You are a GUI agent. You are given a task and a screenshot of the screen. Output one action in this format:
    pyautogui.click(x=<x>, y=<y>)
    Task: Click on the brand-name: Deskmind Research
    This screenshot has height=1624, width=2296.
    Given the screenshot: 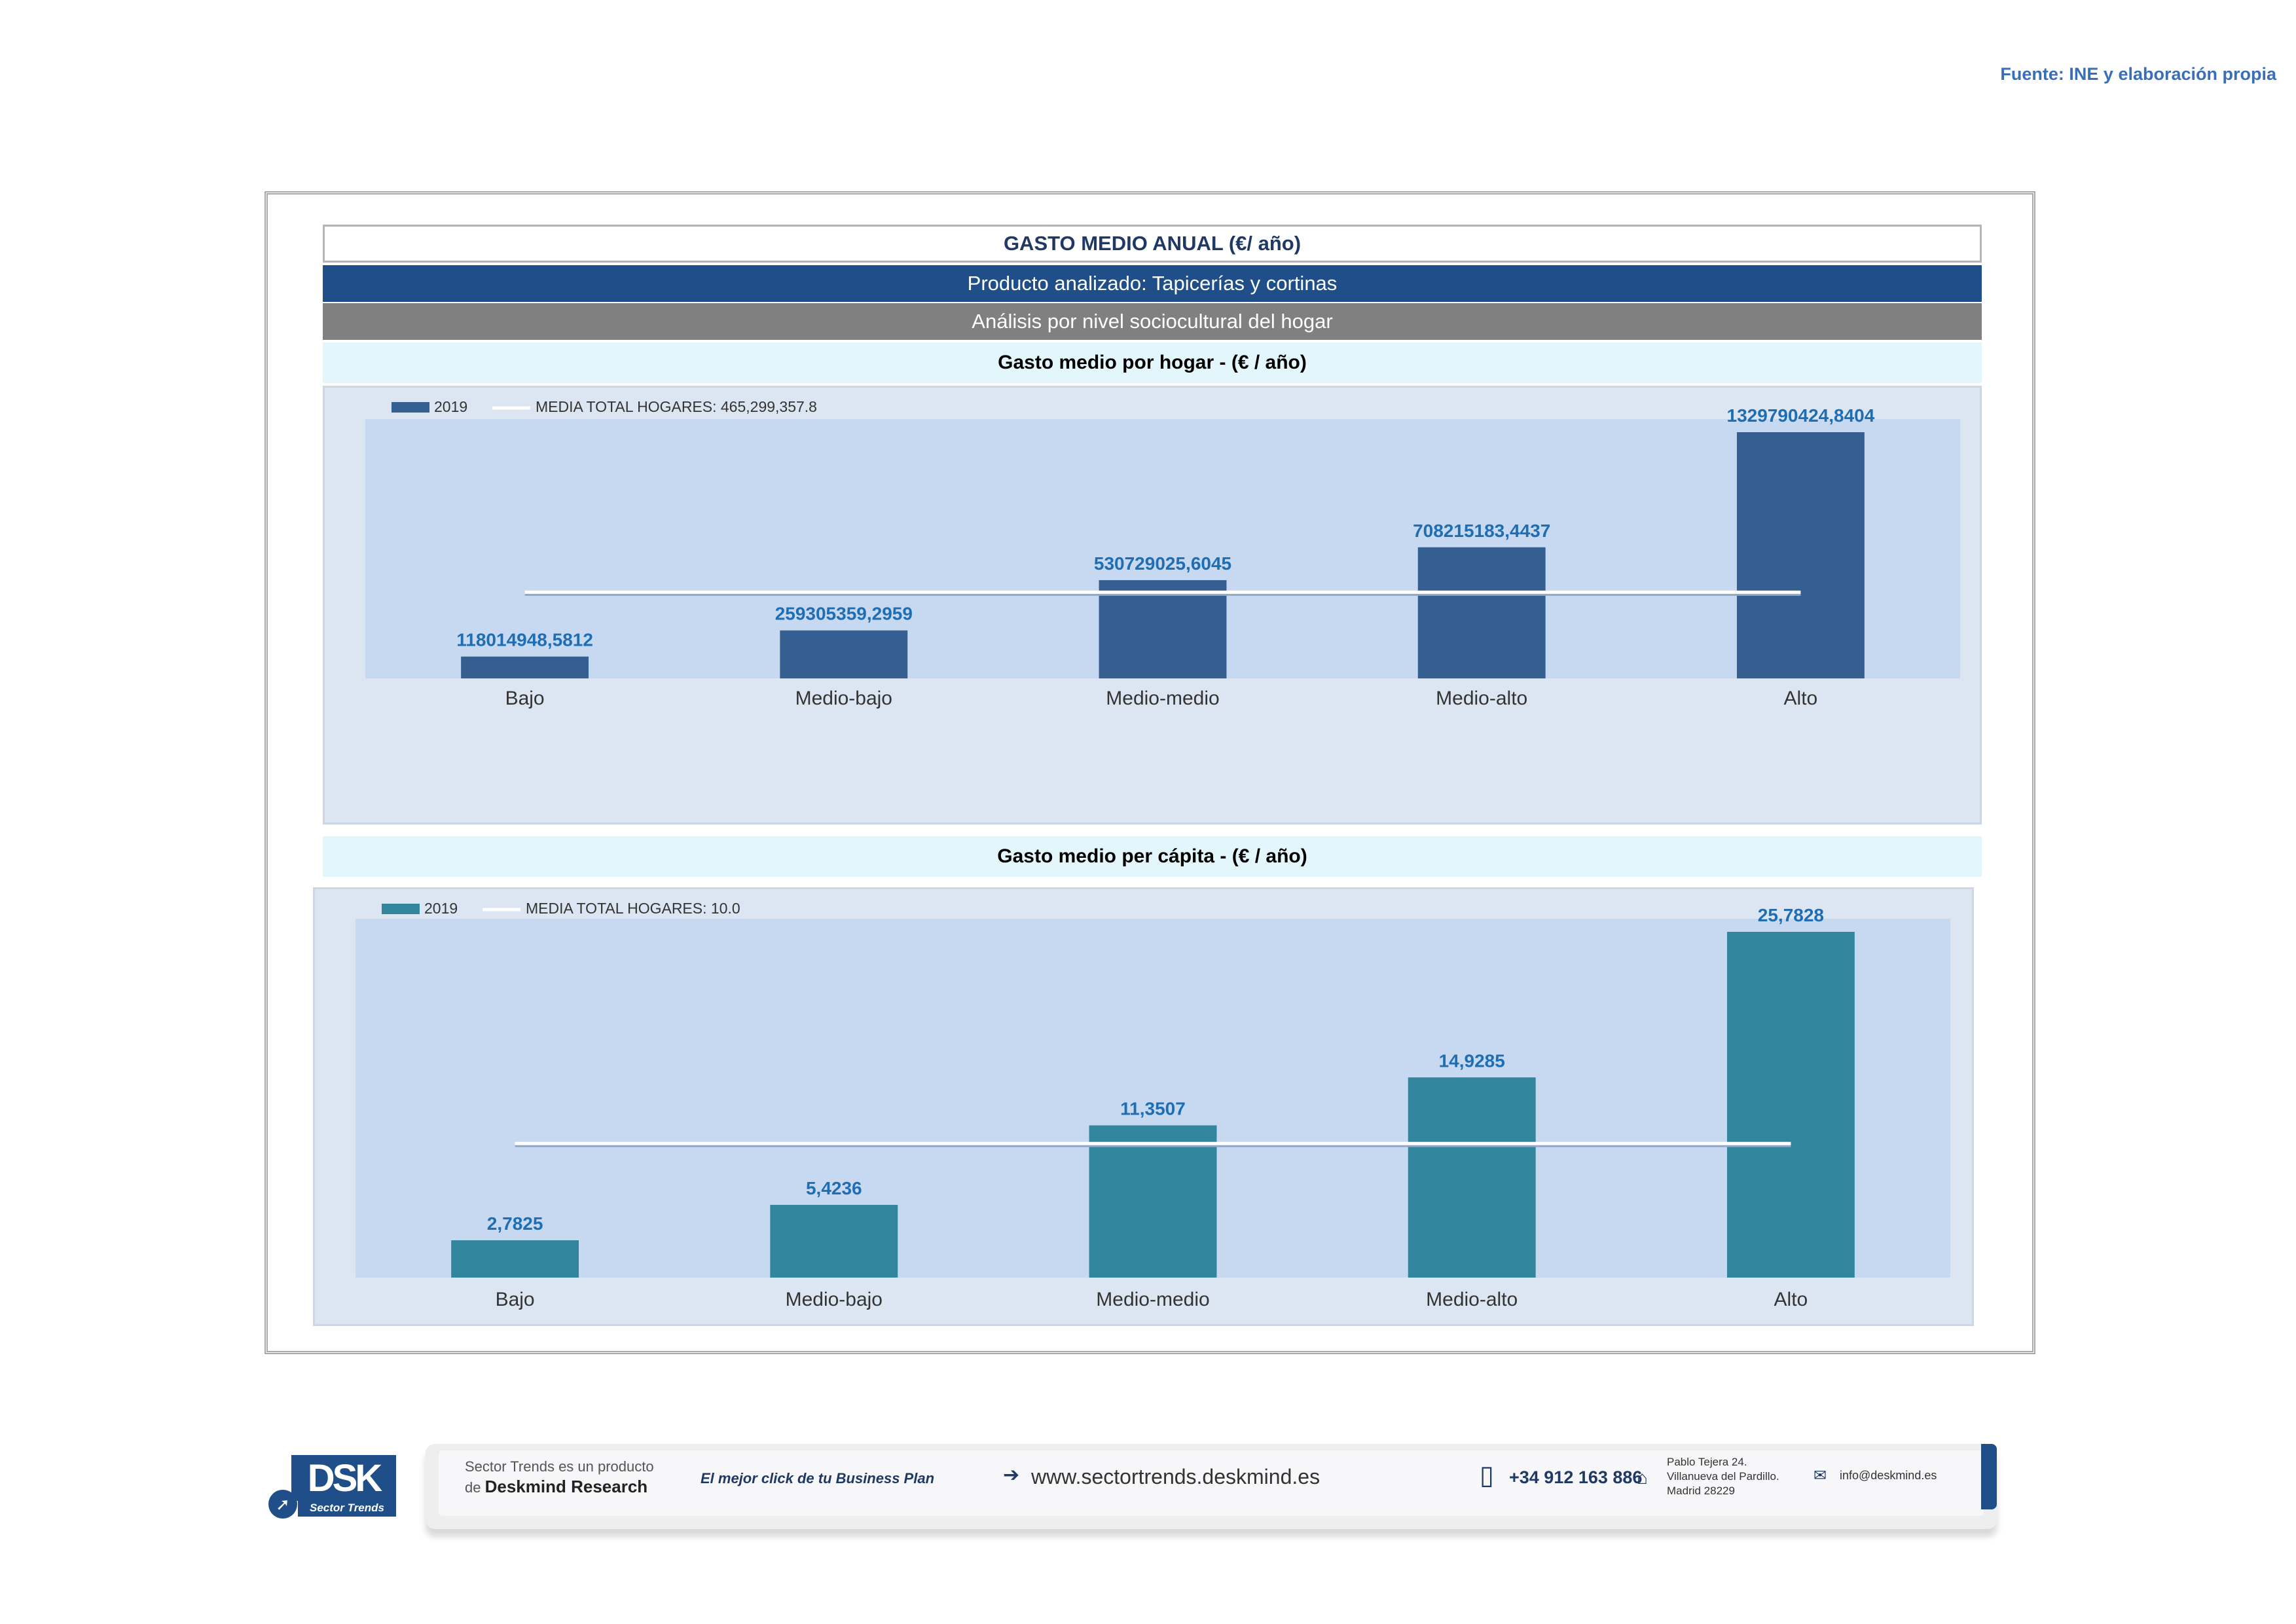 What is the action you would take?
    pyautogui.click(x=566, y=1486)
    